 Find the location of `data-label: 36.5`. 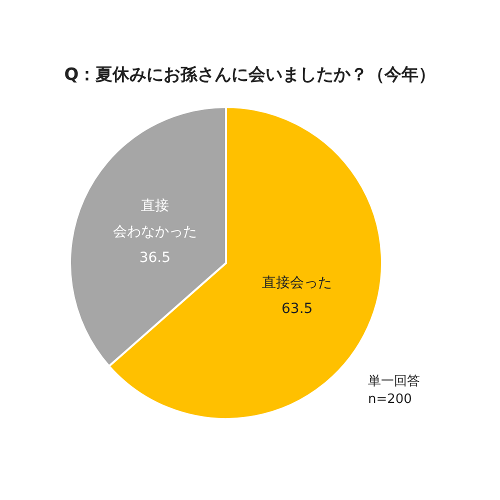

data-label: 36.5 is located at coordinates (154, 258).